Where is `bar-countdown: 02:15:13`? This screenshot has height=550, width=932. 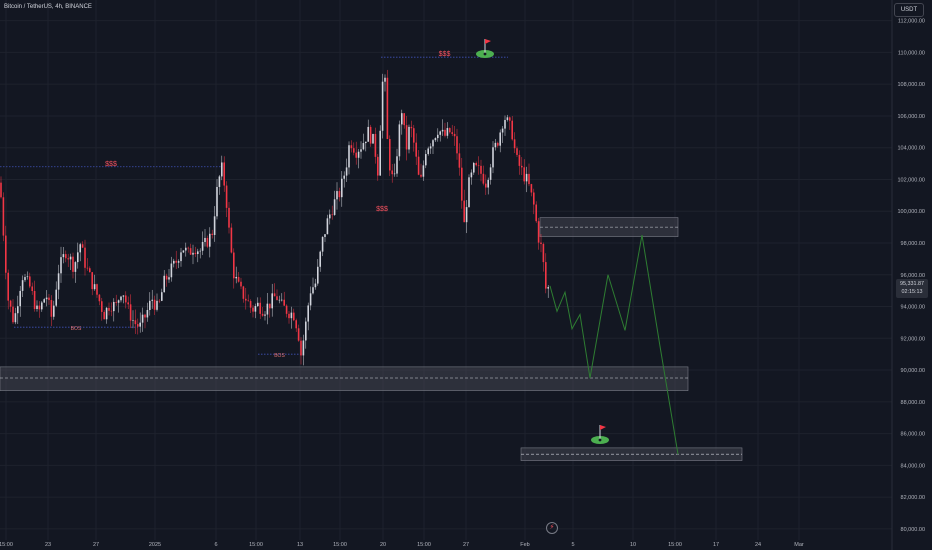
bar-countdown: 02:15:13 is located at coordinates (912, 292).